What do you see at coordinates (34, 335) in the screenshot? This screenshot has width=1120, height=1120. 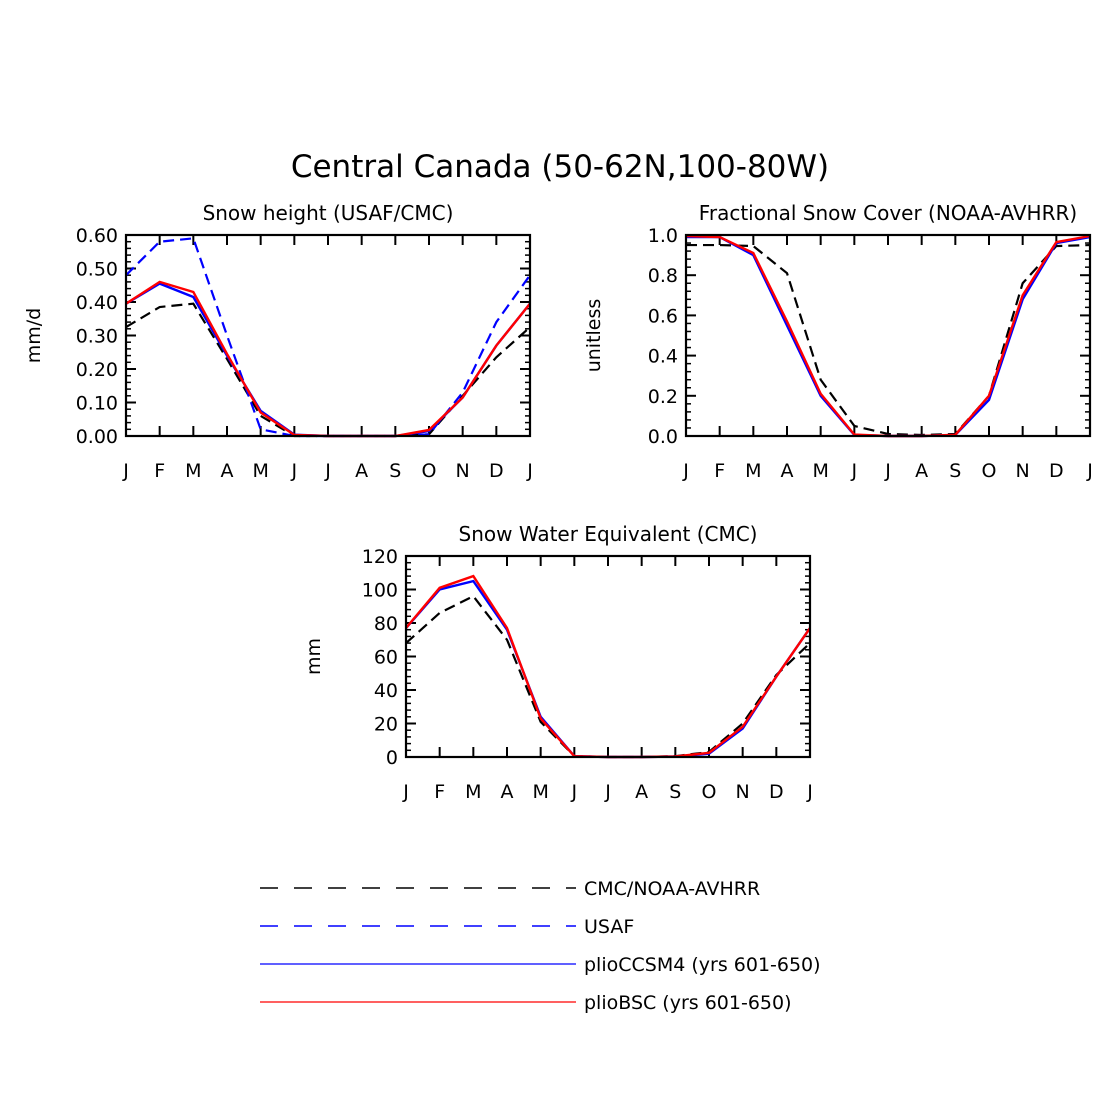 I see `y-axis-label: mm/d` at bounding box center [34, 335].